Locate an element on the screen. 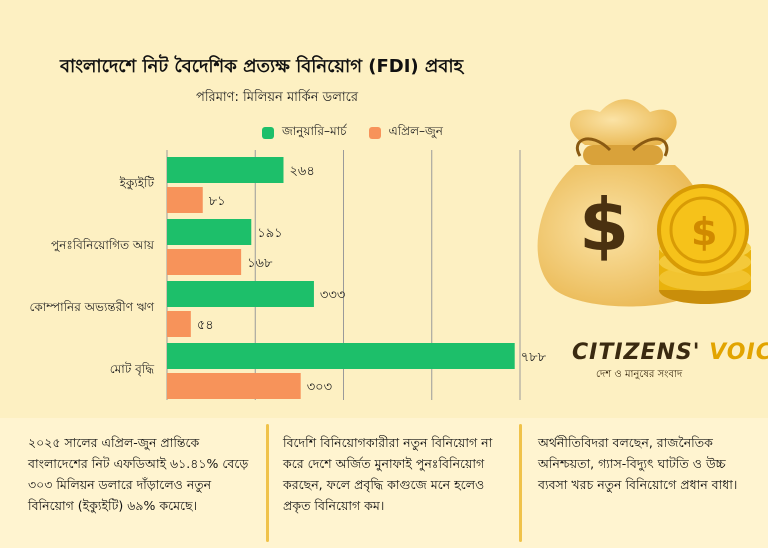  data-label: ১৯১ is located at coordinates (269, 233).